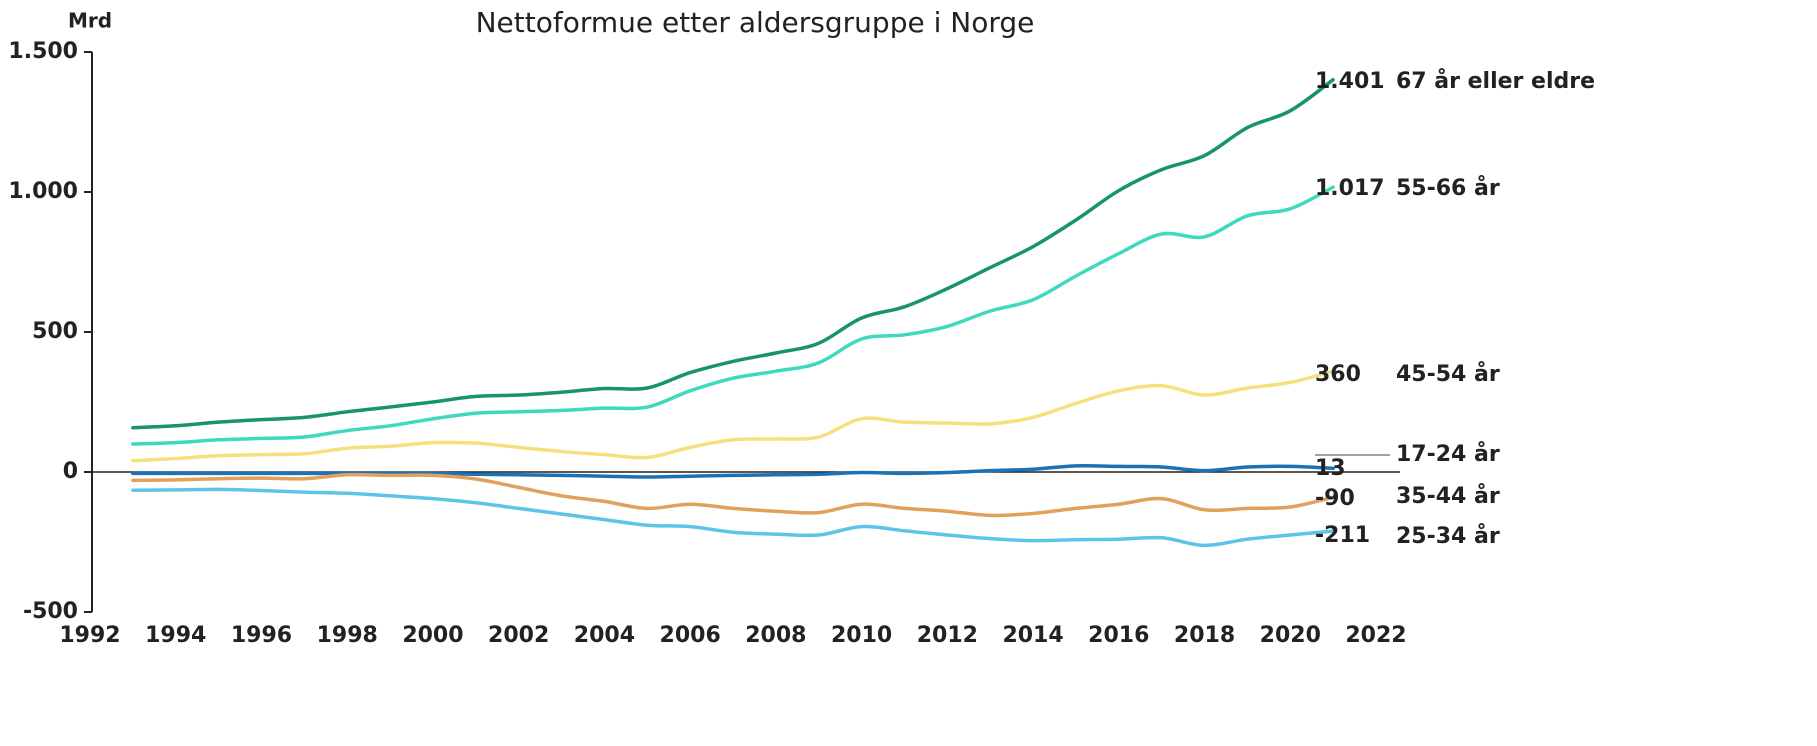 The image size is (1817, 746). Describe the element at coordinates (90, 21) in the screenshot. I see `y-axis-label: Mrd` at that location.